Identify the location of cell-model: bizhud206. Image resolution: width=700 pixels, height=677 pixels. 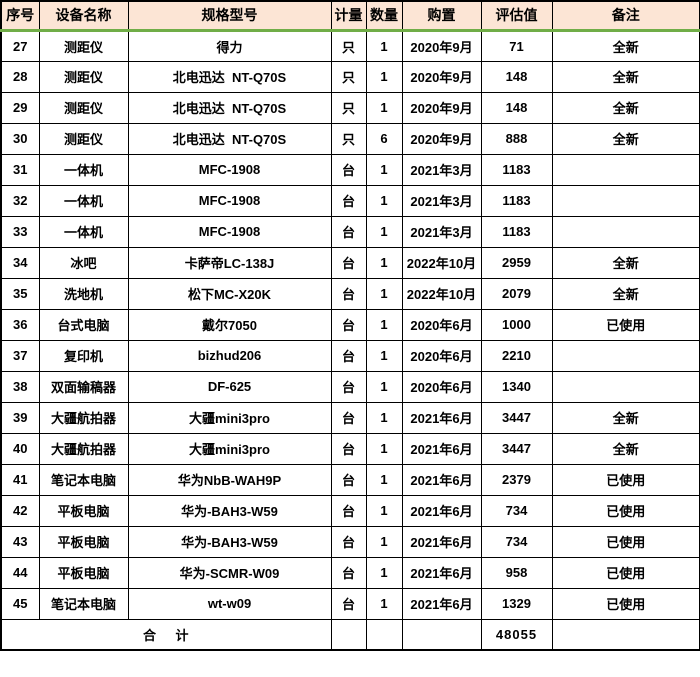
(229, 355).